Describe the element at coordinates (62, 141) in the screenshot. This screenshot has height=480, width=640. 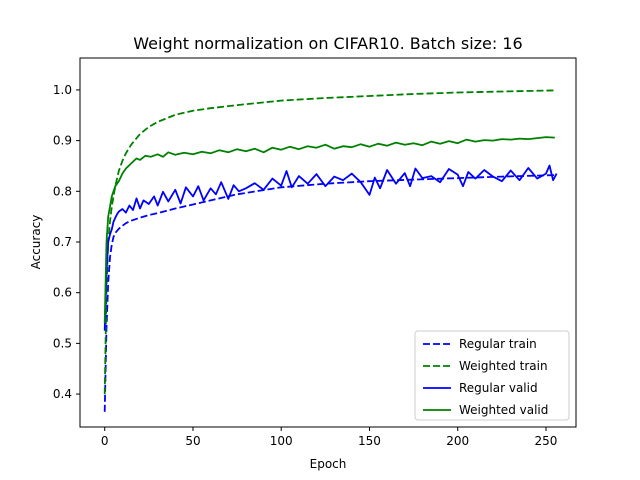
I see `y-tick-label: 0.9` at that location.